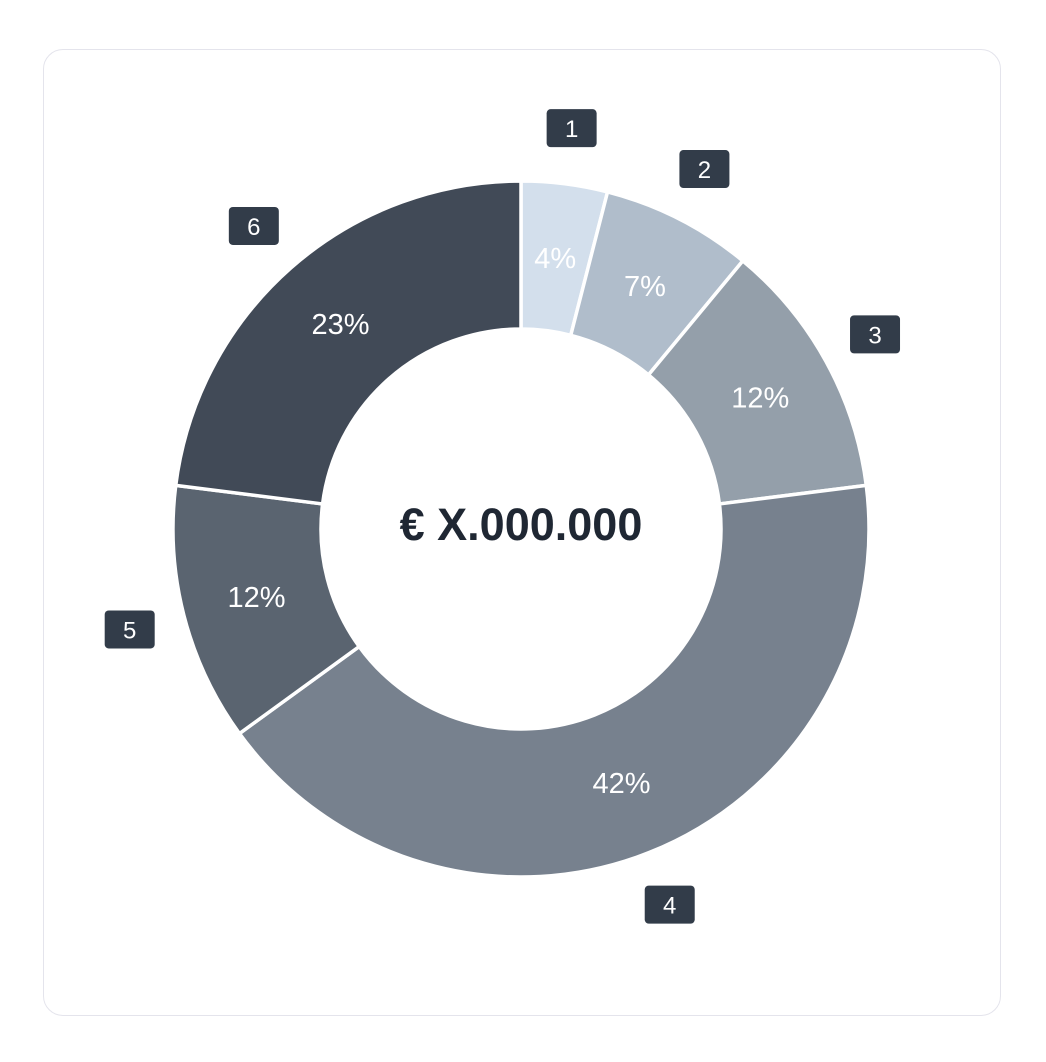 The height and width of the screenshot is (1062, 1046). I want to click on category-badge-5: 5, so click(129, 629).